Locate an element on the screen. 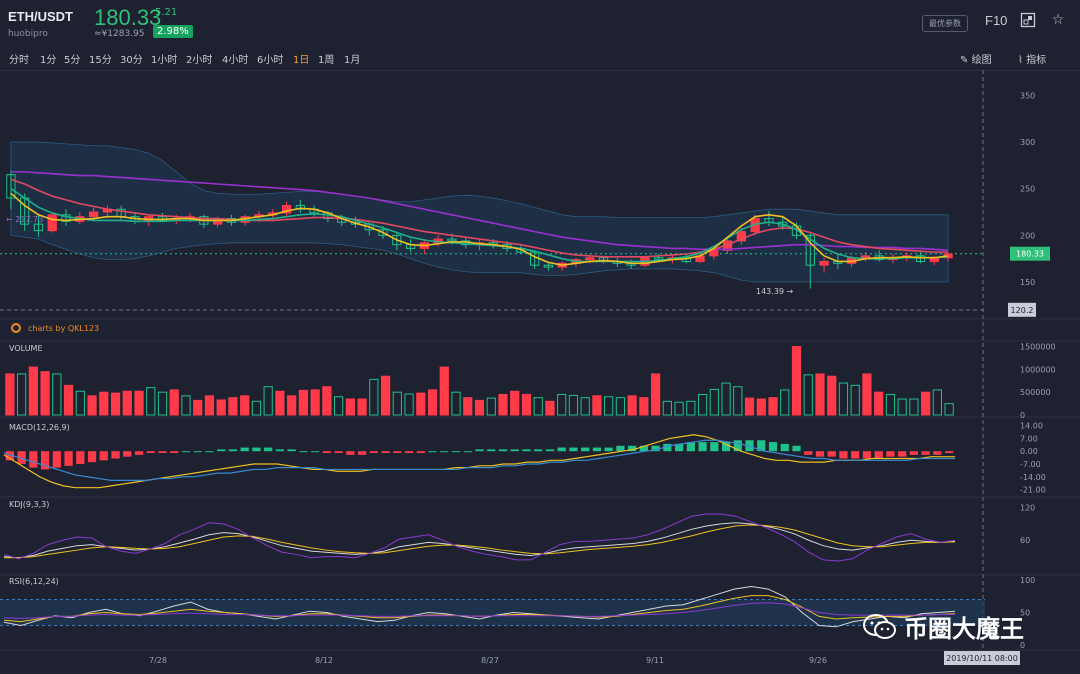 Image resolution: width=1080 pixels, height=674 pixels. rsi-line-RSI6 is located at coordinates (479, 606).